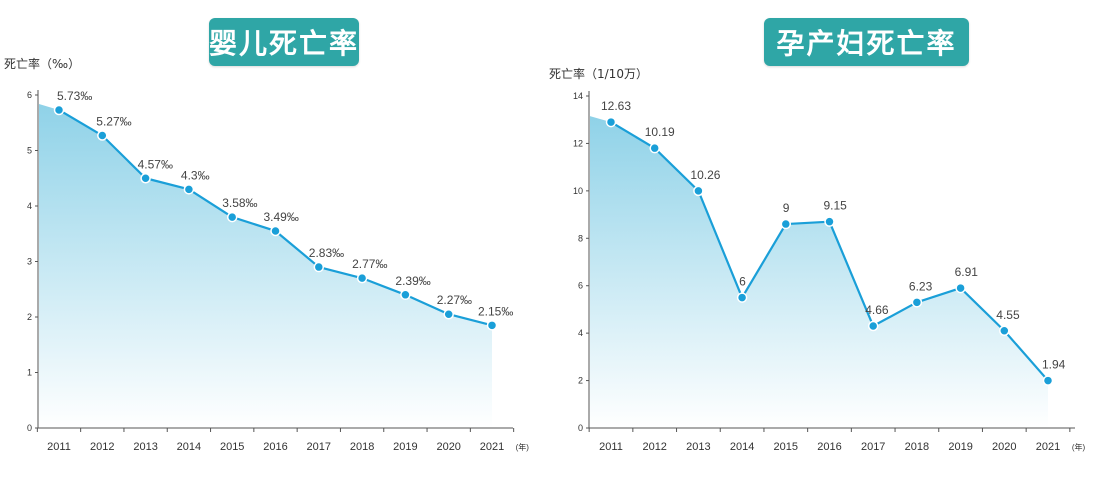 The width and height of the screenshot is (1098, 492). What do you see at coordinates (866, 42) in the screenshot?
I see `maternal-mortality-title: 孕产妇死亡率` at bounding box center [866, 42].